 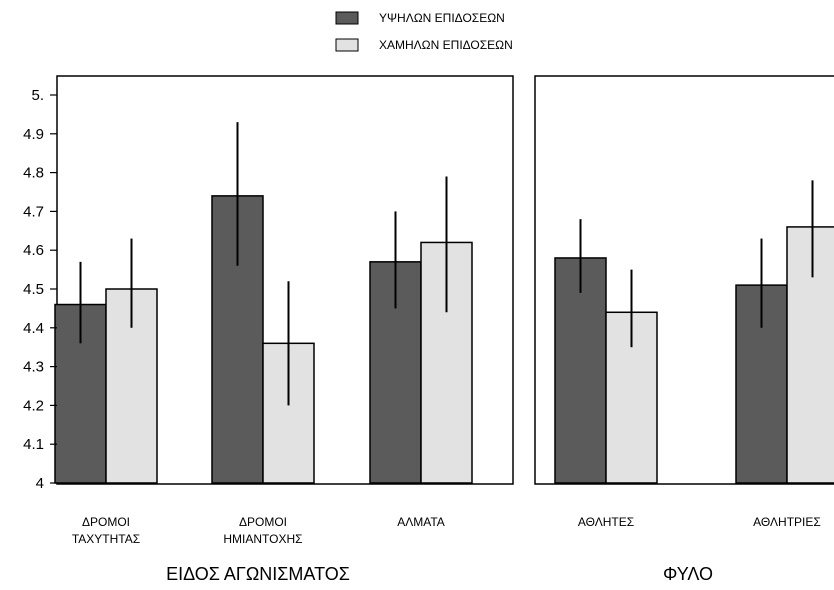 What do you see at coordinates (787, 522) in the screenshot?
I see `category-label: ΑΘΛΗΤΡΙΕΣ` at bounding box center [787, 522].